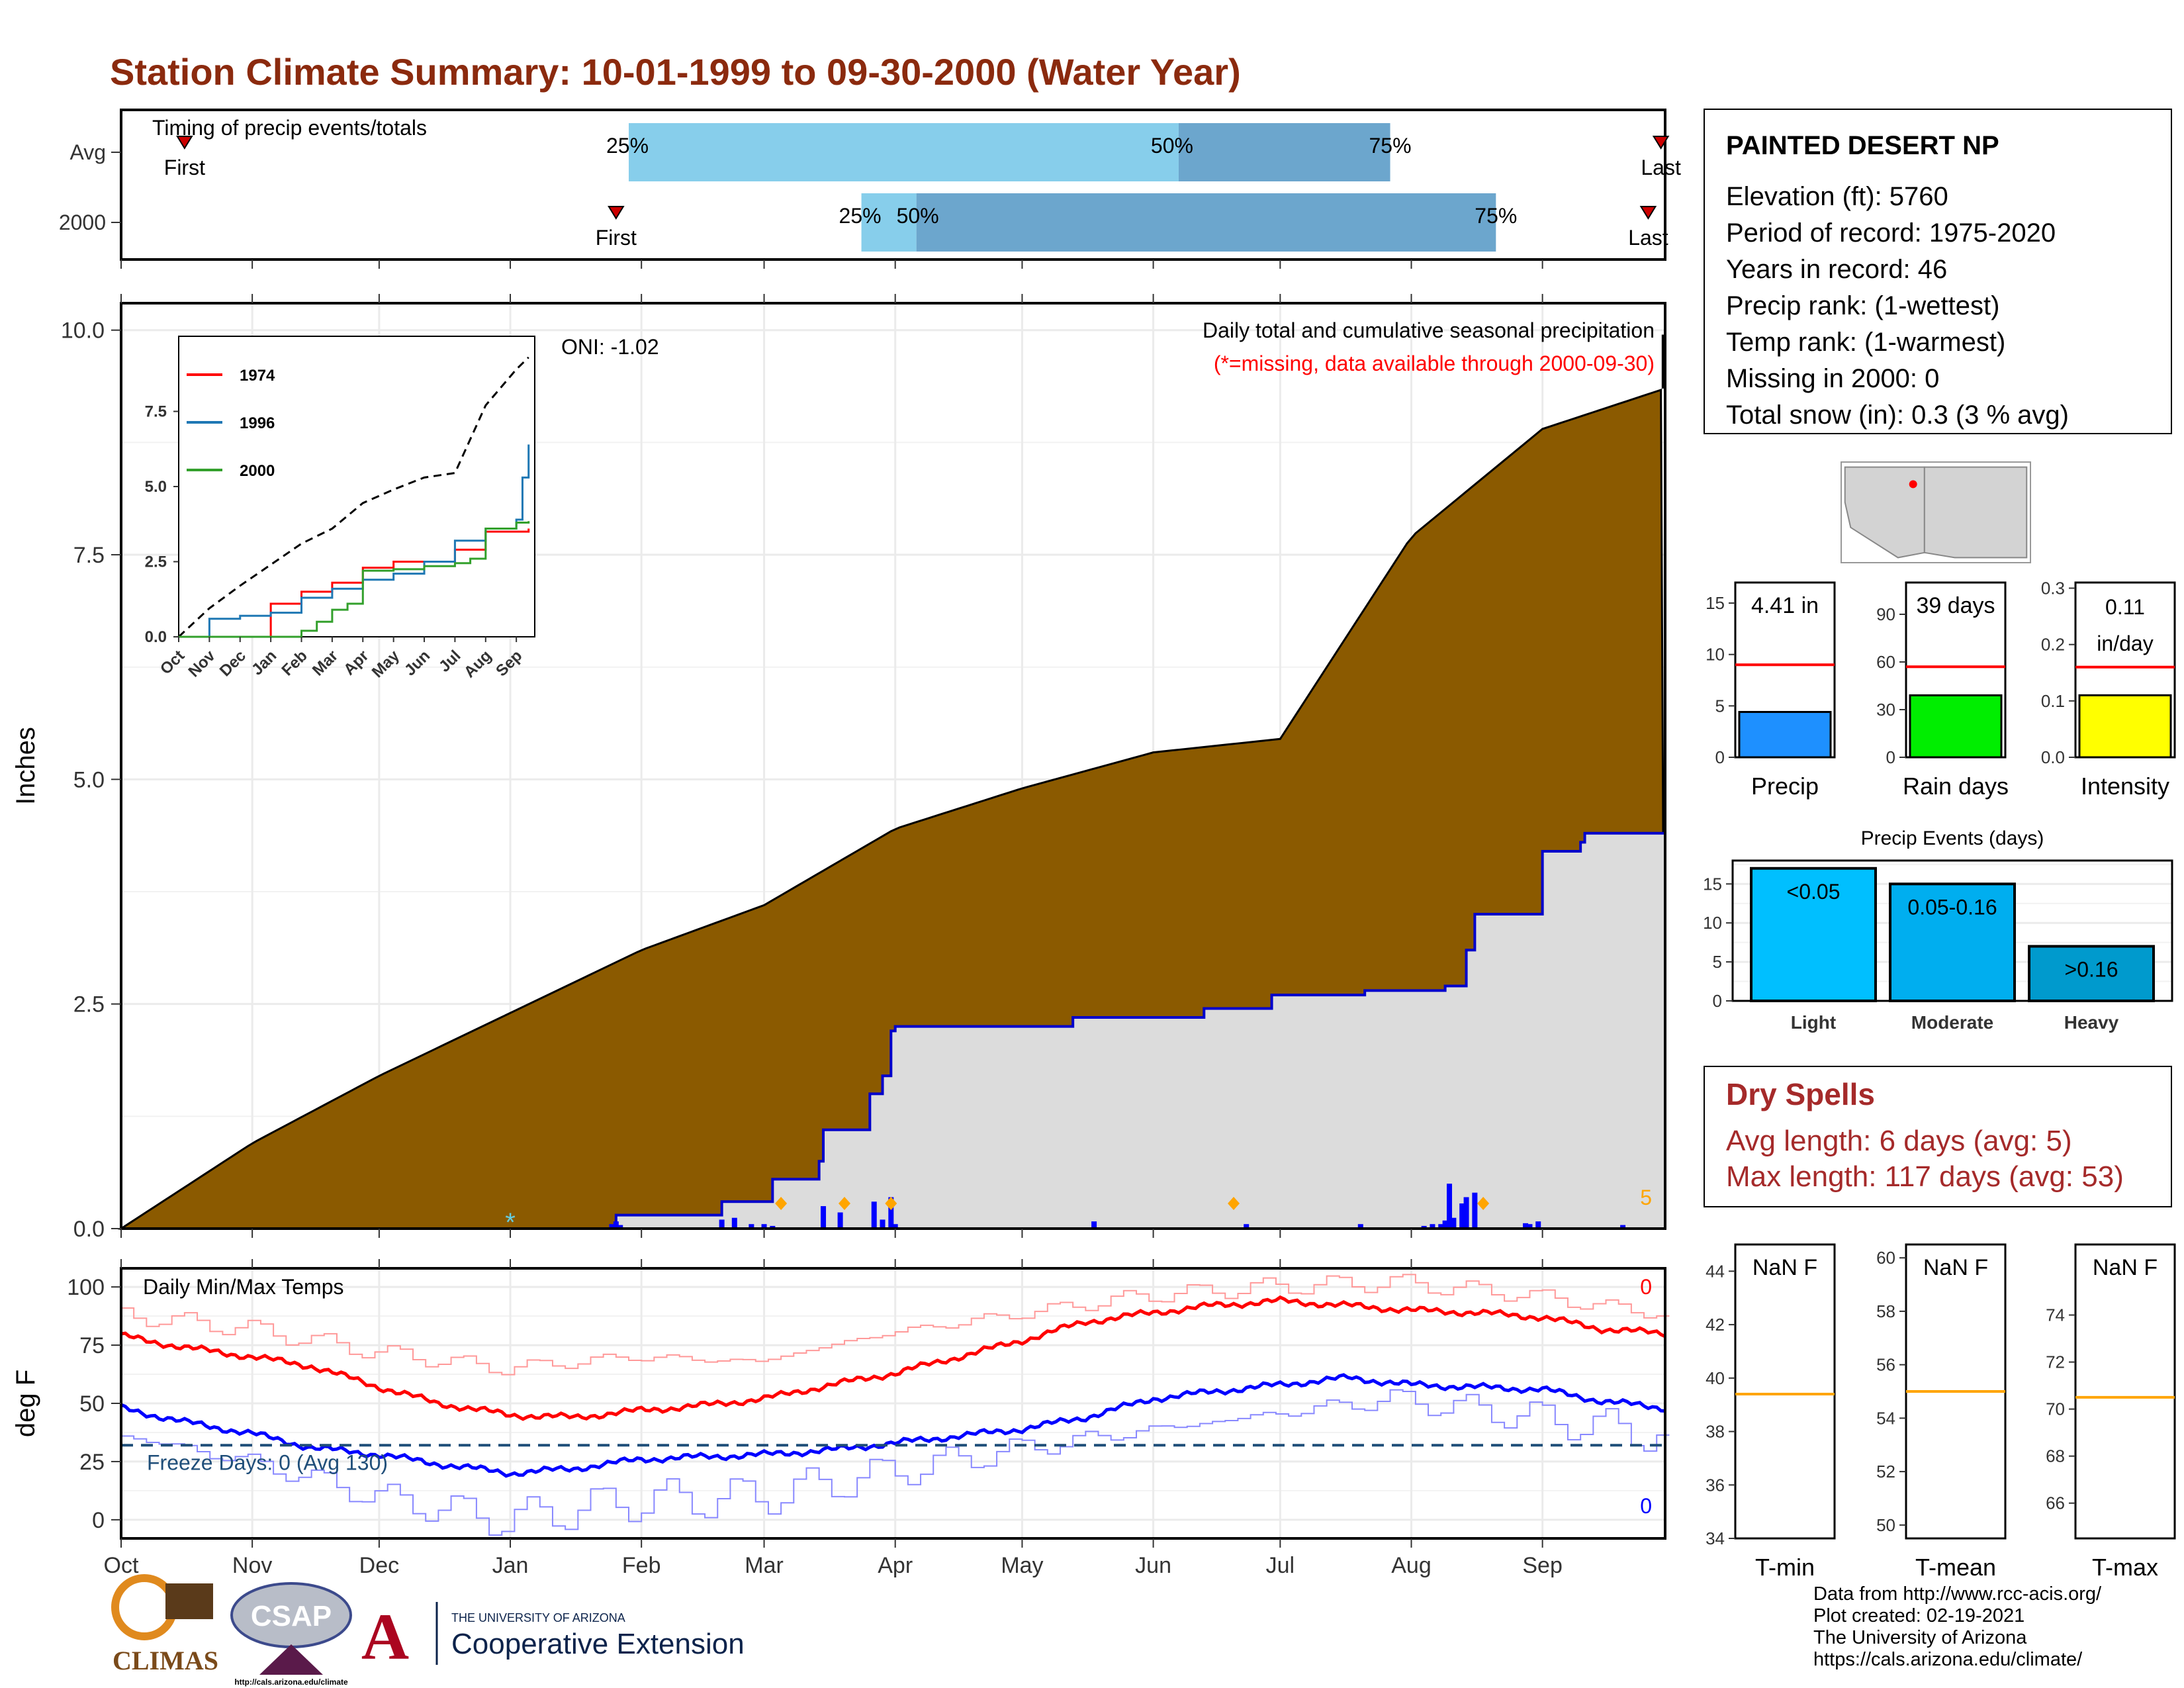  Describe the element at coordinates (1718, 1001) in the screenshot. I see `events-ytick-label: 0` at that location.